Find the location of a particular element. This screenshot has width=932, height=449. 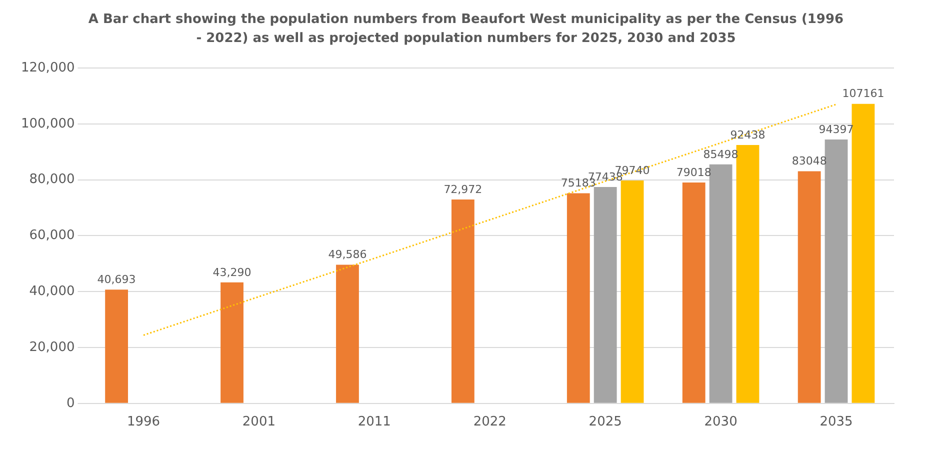

data-label: 107161 is located at coordinates (863, 93).